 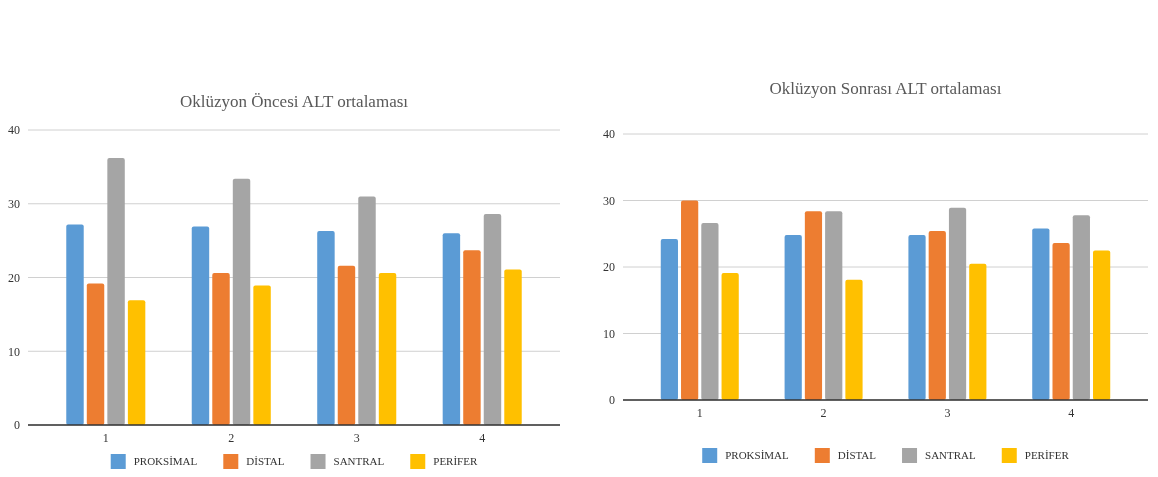 I want to click on chart-title: Oklüzyon Öncesi ALT ortalaması, so click(x=294, y=101).